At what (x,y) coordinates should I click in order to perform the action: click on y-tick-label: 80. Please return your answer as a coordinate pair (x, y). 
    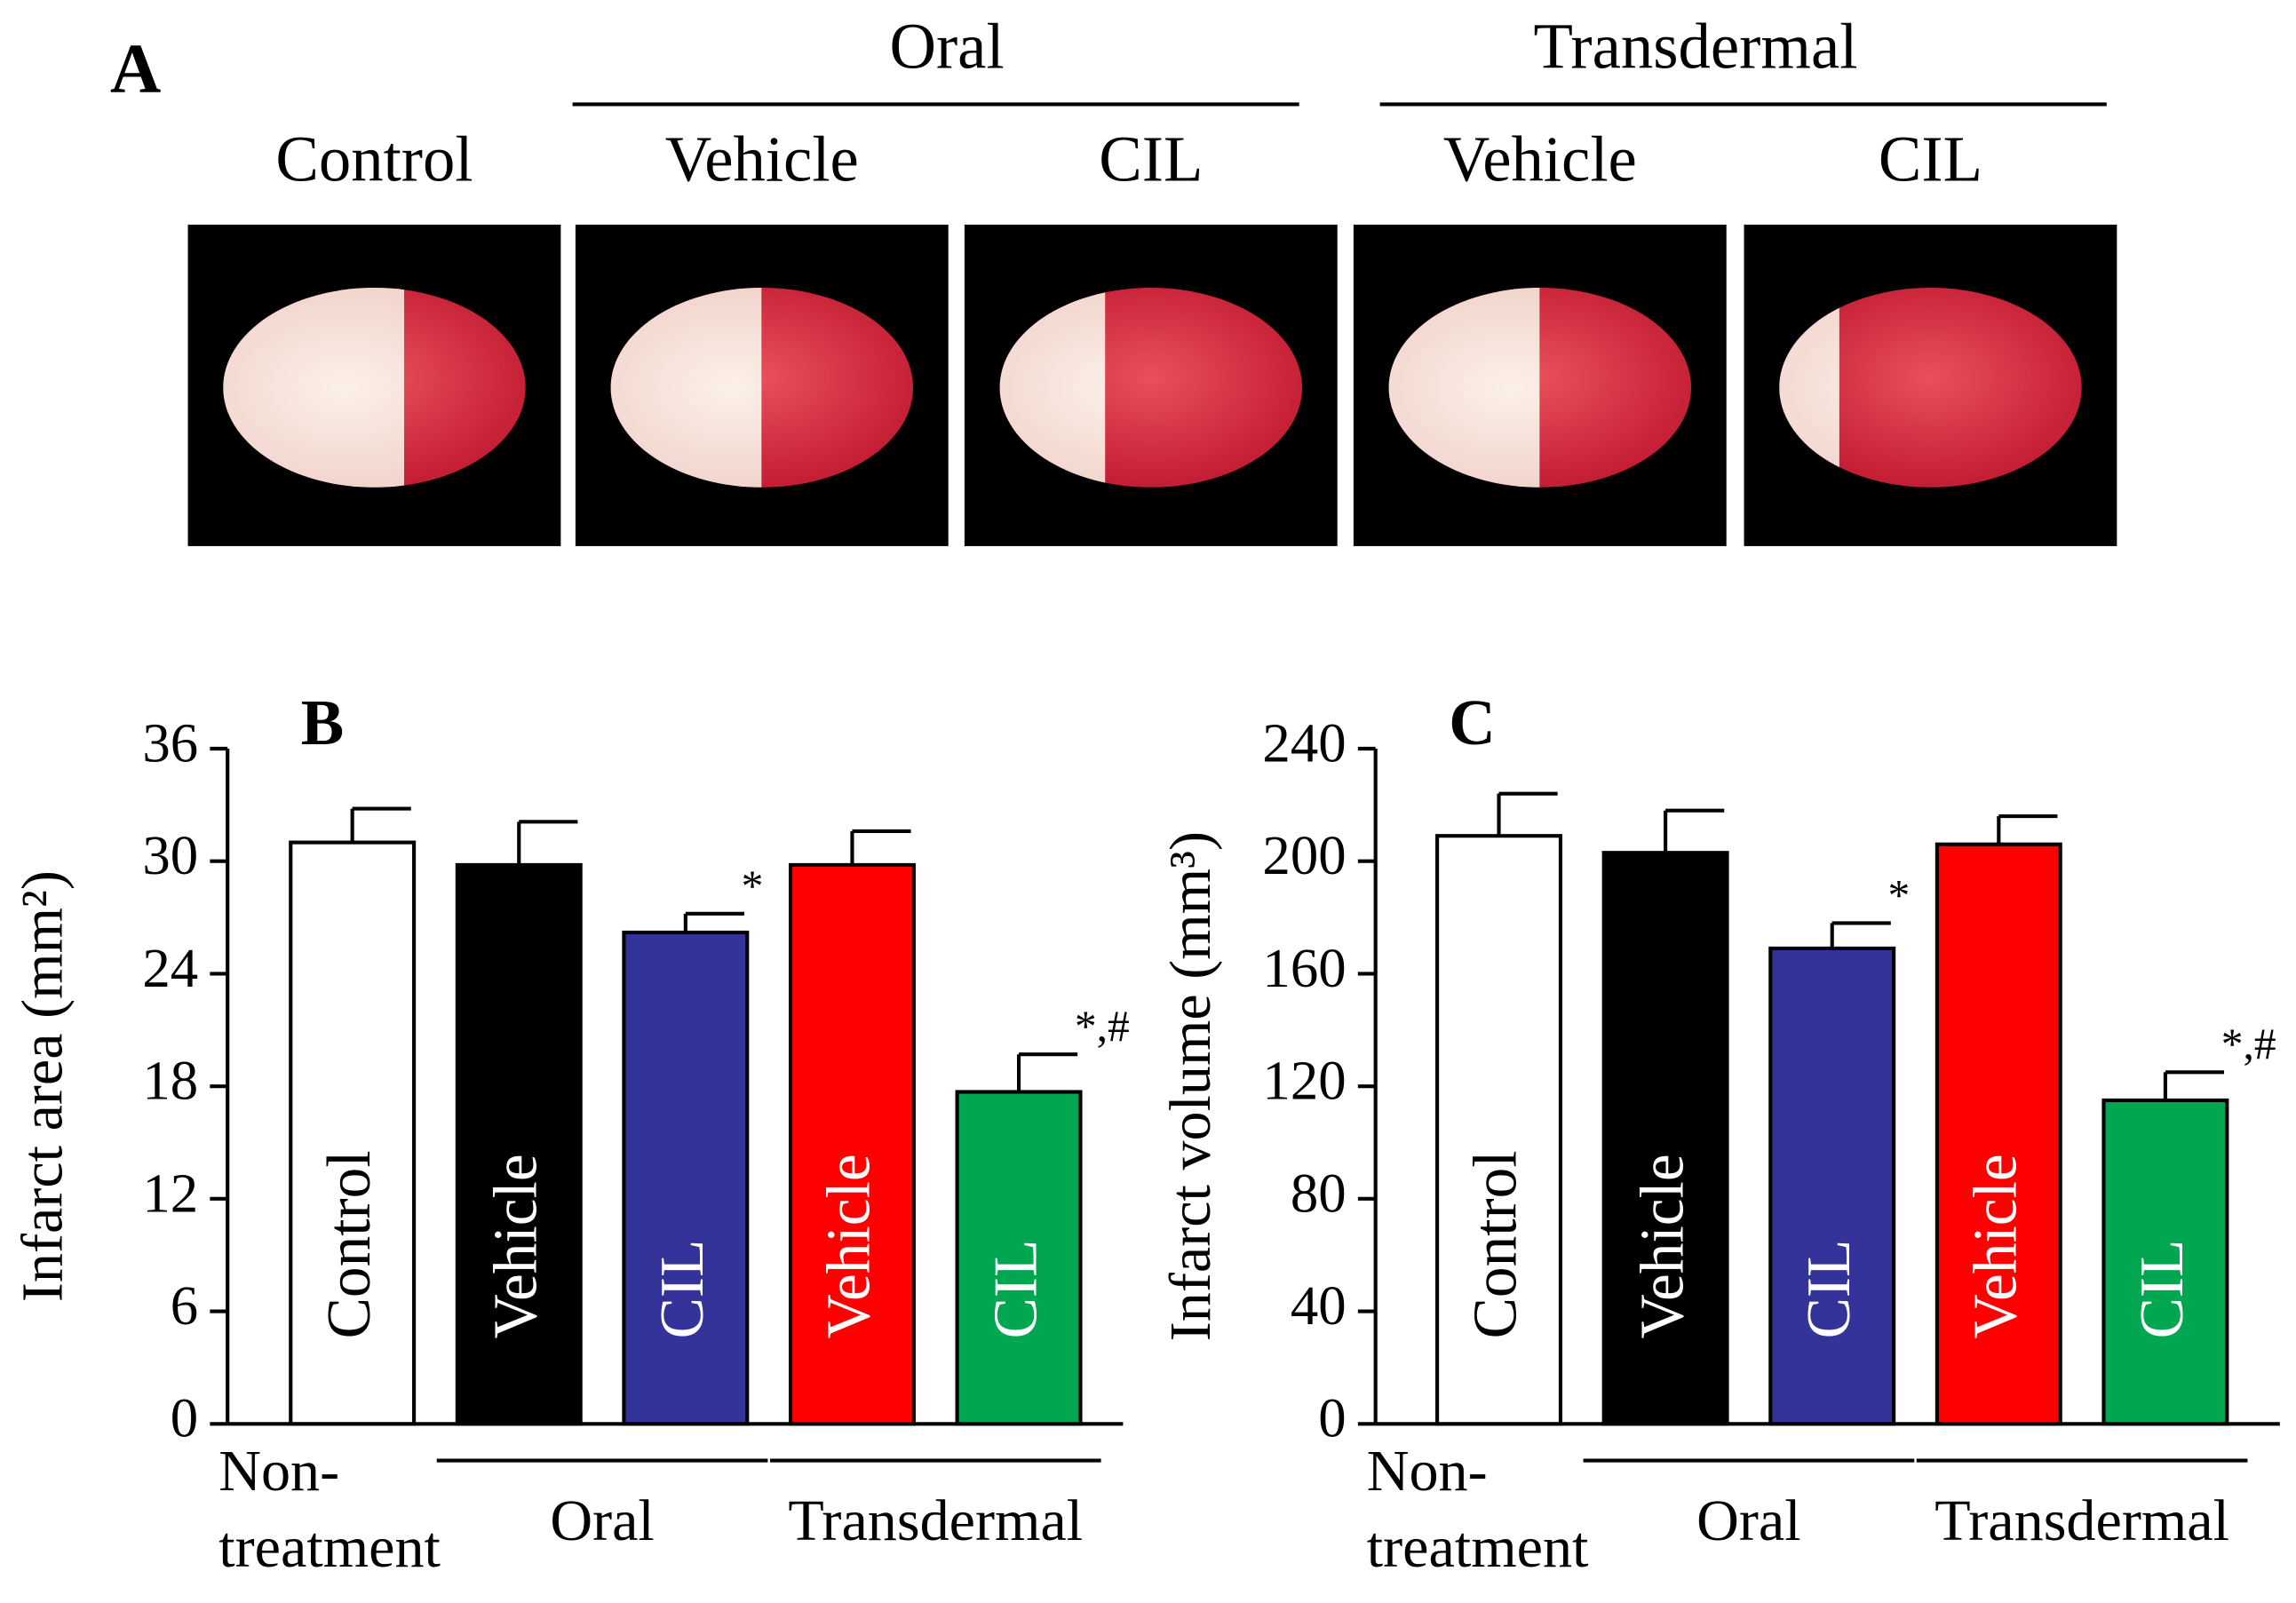
    Looking at the image, I should click on (1319, 1193).